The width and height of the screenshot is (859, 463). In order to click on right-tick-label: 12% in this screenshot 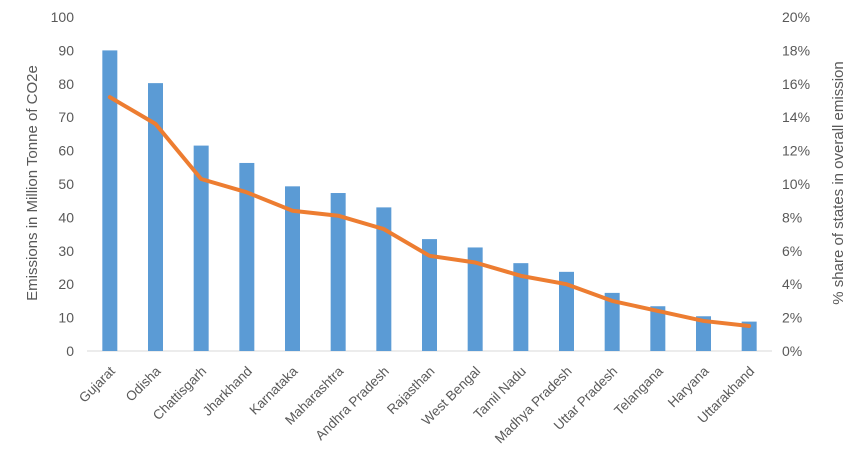, I will do `click(796, 151)`.